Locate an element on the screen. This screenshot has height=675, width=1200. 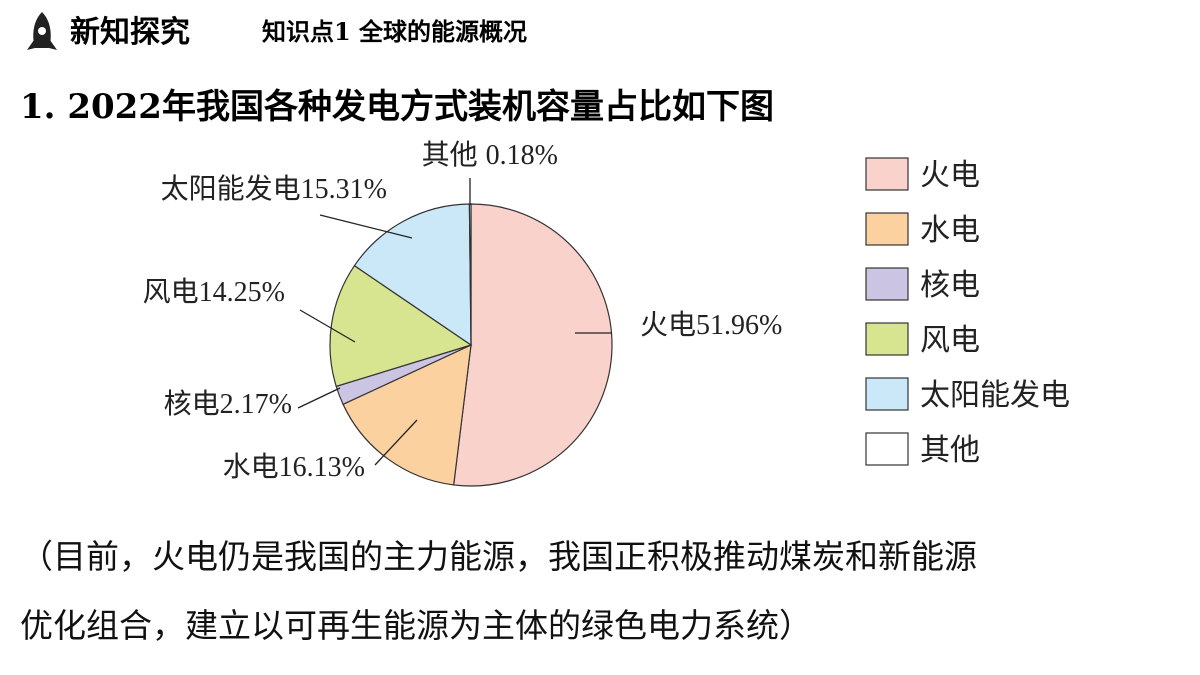
legend-label: 其他 is located at coordinates (950, 450).